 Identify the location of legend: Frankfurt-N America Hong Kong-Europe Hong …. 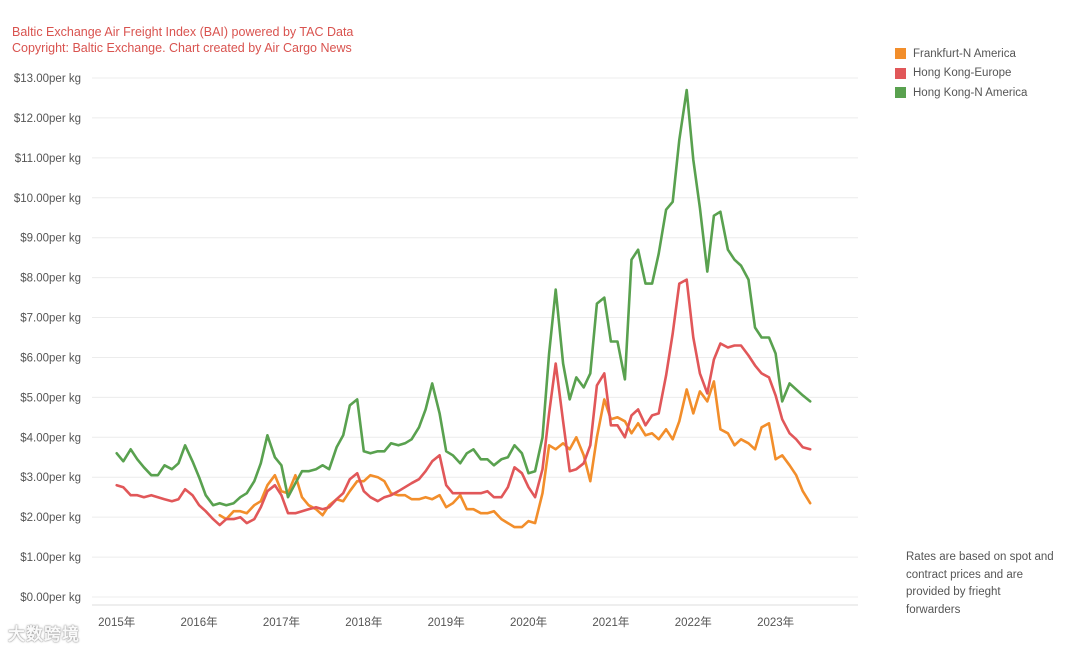
(961, 73).